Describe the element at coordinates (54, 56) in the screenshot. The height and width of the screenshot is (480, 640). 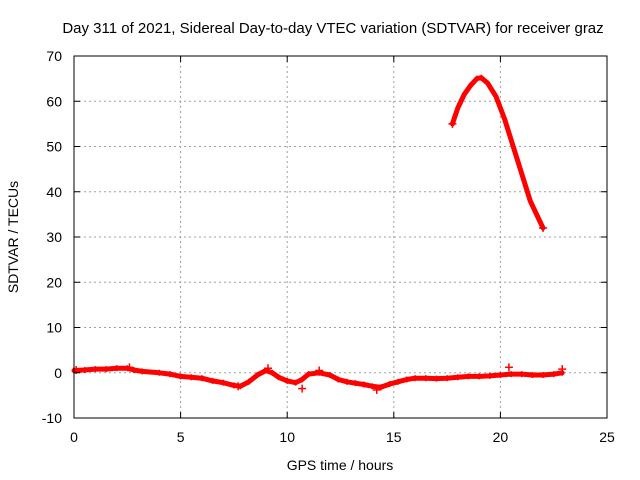
I see `y-tick-label: 70` at that location.